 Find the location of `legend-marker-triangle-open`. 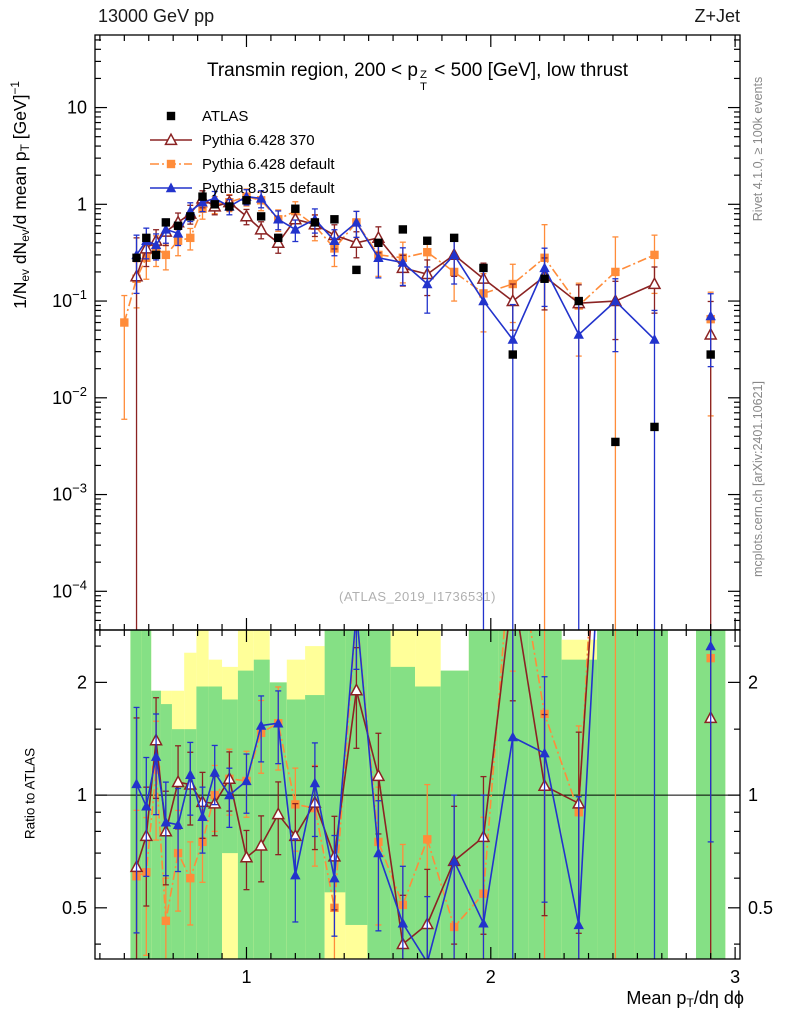

legend-marker-triangle-open is located at coordinates (171, 139).